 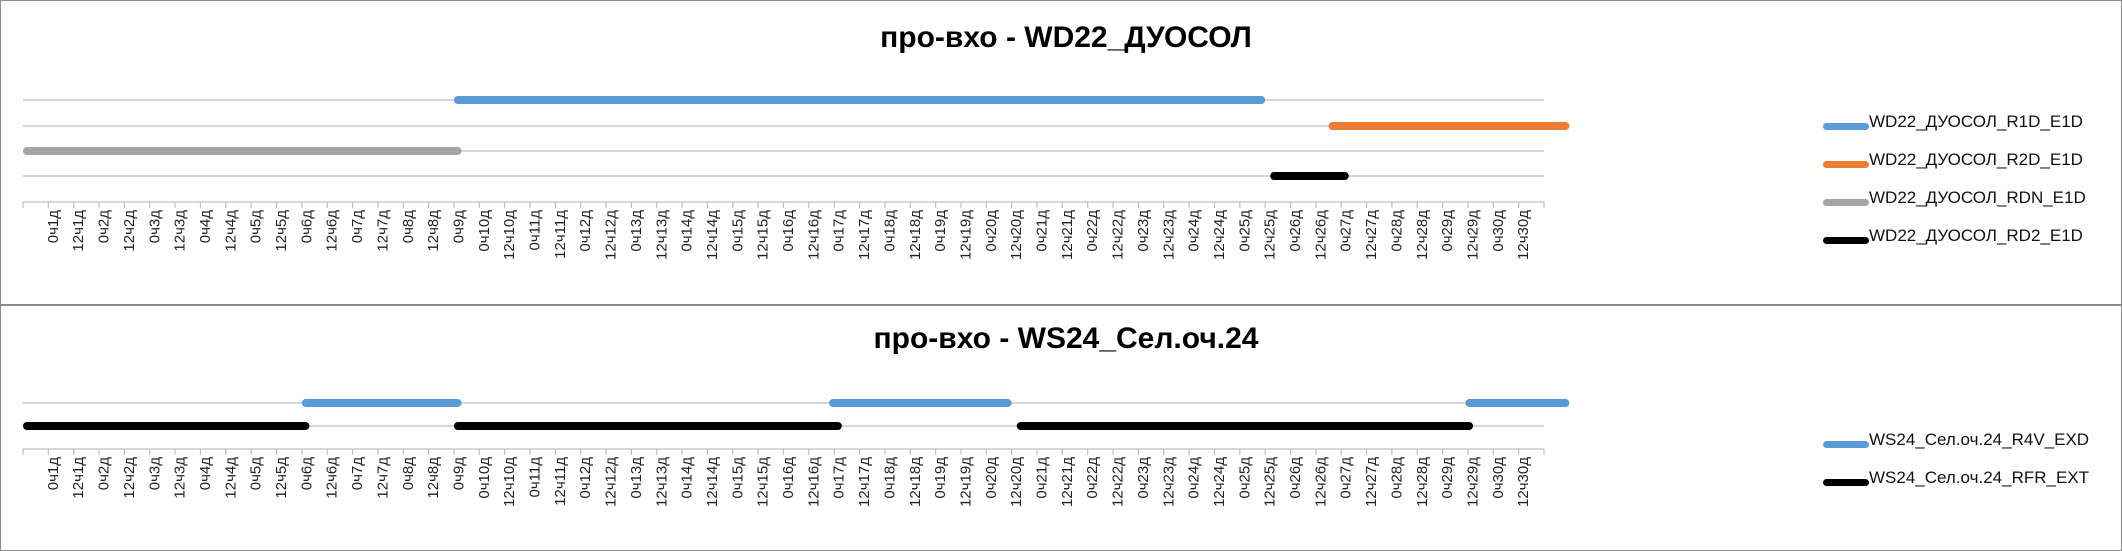 I want to click on legend-label: WS24_Сел.оч.24_R4V_EXD, so click(x=1979, y=439).